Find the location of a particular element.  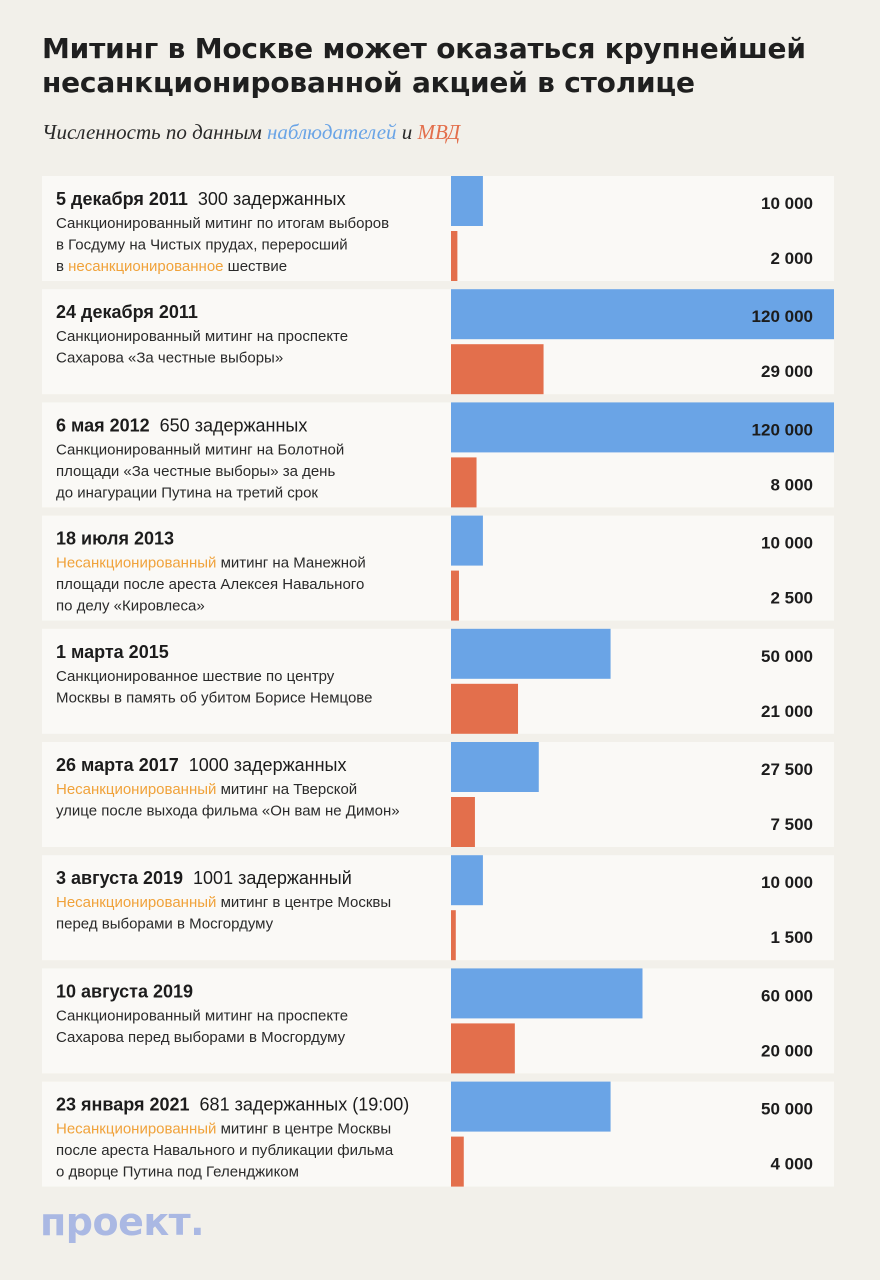

event-description: перед выборами в Мосгордуму is located at coordinates (165, 924).